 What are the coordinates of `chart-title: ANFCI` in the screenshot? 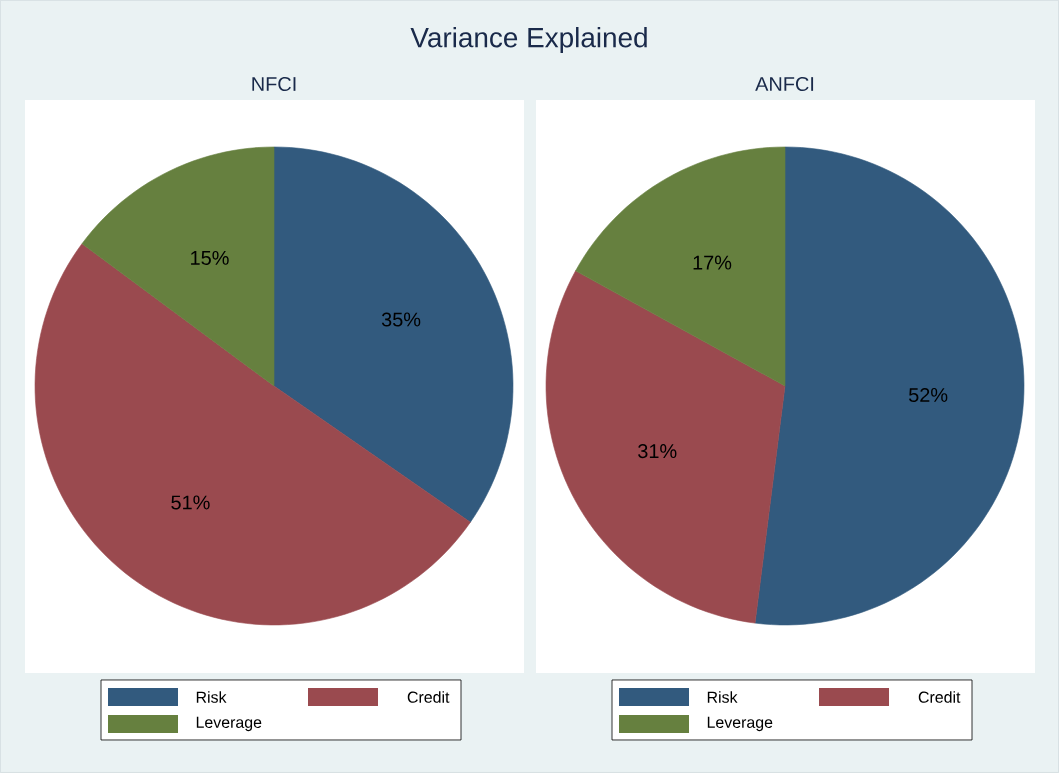 It's located at (784, 84).